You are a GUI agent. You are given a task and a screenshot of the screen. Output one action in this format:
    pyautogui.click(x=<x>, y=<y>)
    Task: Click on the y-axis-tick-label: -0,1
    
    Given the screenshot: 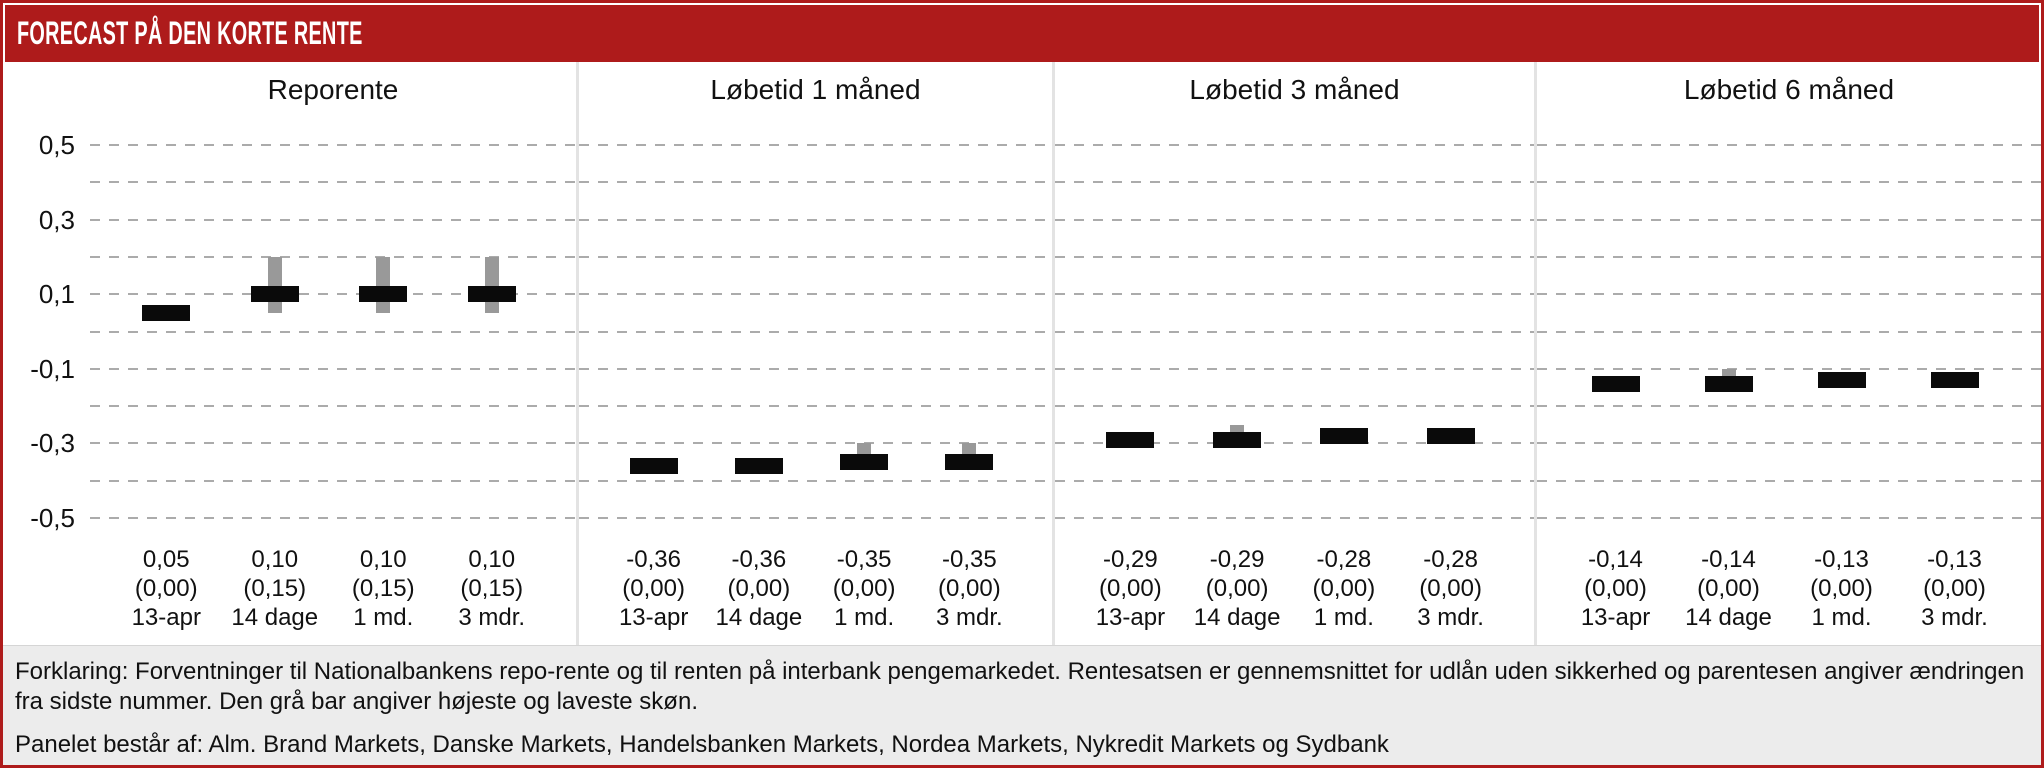 What is the action you would take?
    pyautogui.click(x=52, y=368)
    